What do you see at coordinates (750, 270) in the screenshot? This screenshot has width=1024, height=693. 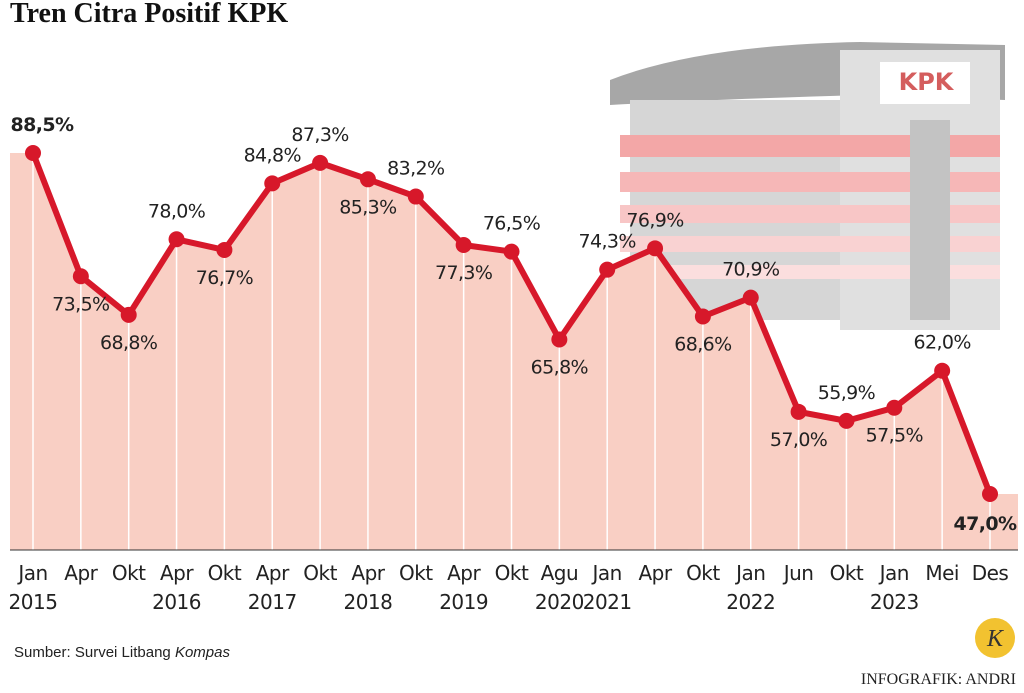 I see `value-label: 70,9%` at bounding box center [750, 270].